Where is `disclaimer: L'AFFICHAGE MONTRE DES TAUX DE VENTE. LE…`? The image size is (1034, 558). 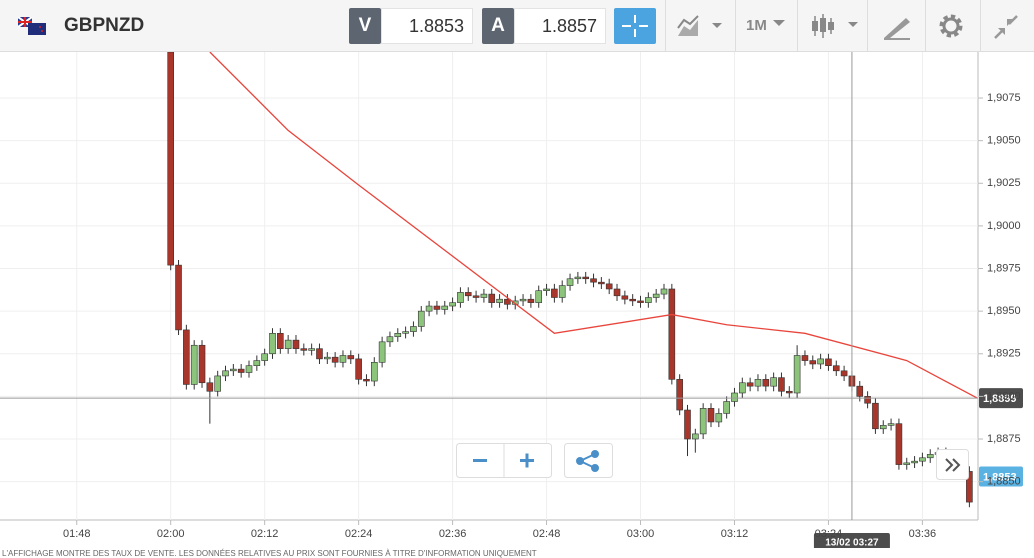 disclaimer: L'AFFICHAGE MONTRE DES TAUX DE VENTE. LE… is located at coordinates (269, 553).